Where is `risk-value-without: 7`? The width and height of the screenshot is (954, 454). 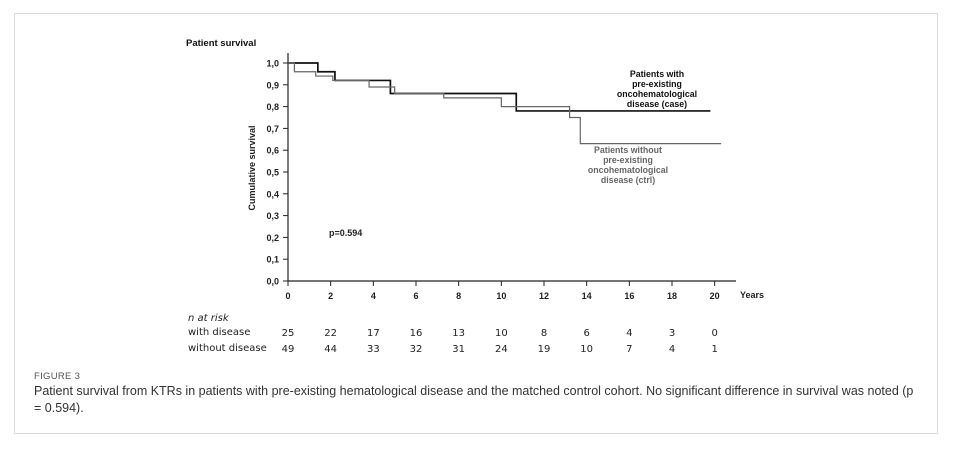
risk-value-without: 7 is located at coordinates (629, 349).